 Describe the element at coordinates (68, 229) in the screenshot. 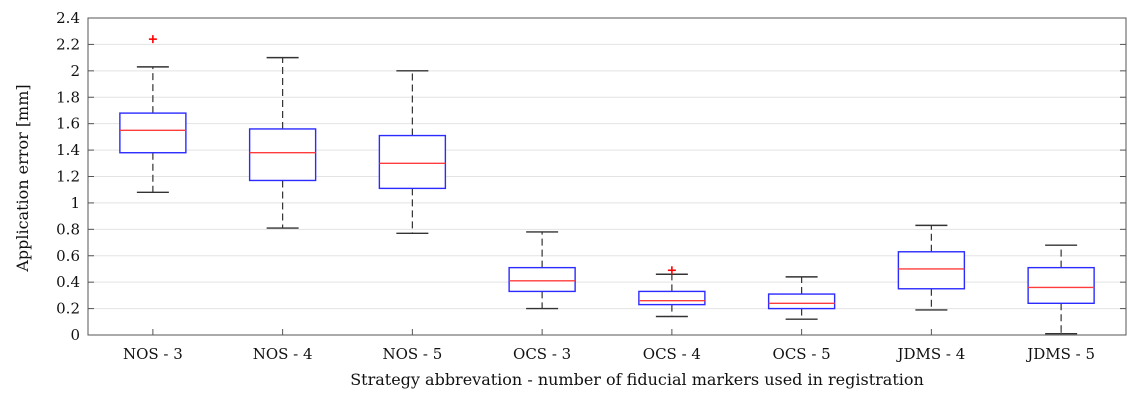

I see `y-tick-label: 0.8` at that location.